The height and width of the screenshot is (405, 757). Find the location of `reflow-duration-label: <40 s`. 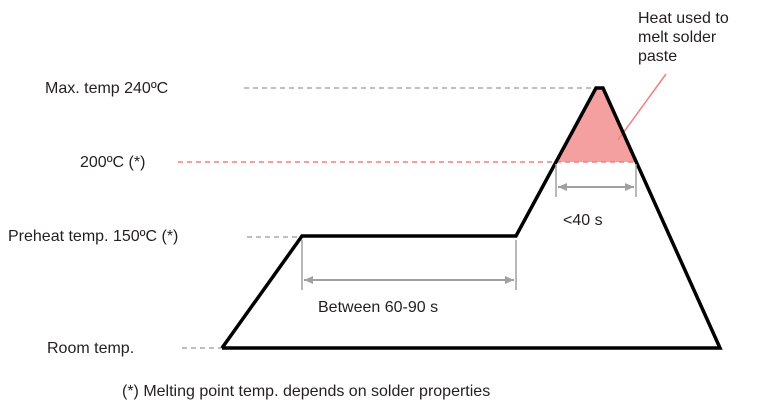

reflow-duration-label: <40 s is located at coordinates (583, 220).